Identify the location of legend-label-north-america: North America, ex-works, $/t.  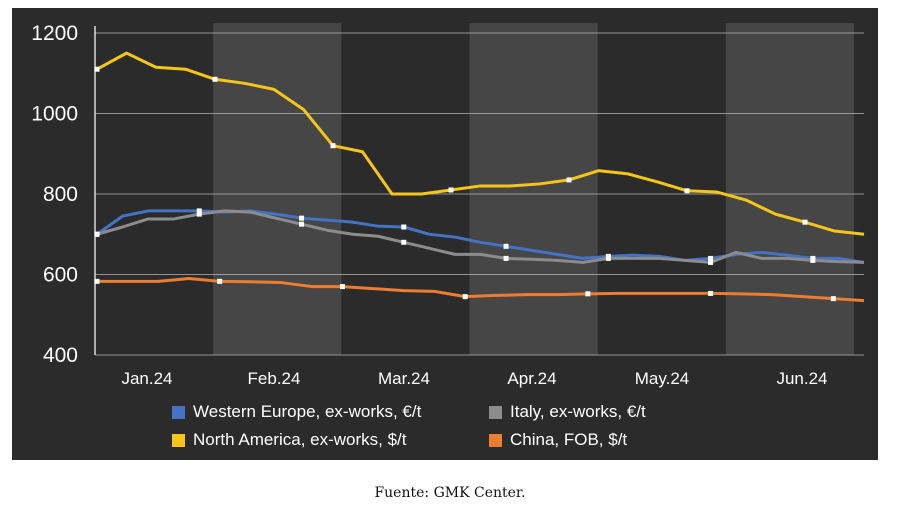
(300, 439).